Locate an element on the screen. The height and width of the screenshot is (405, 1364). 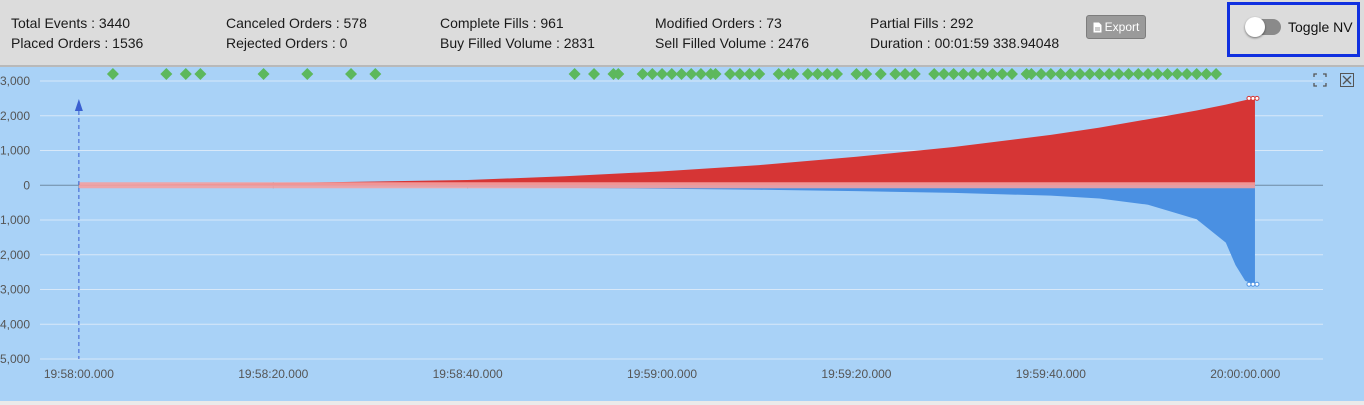
canceled-orders-stat: Canceled Orders : 578 is located at coordinates (296, 23).